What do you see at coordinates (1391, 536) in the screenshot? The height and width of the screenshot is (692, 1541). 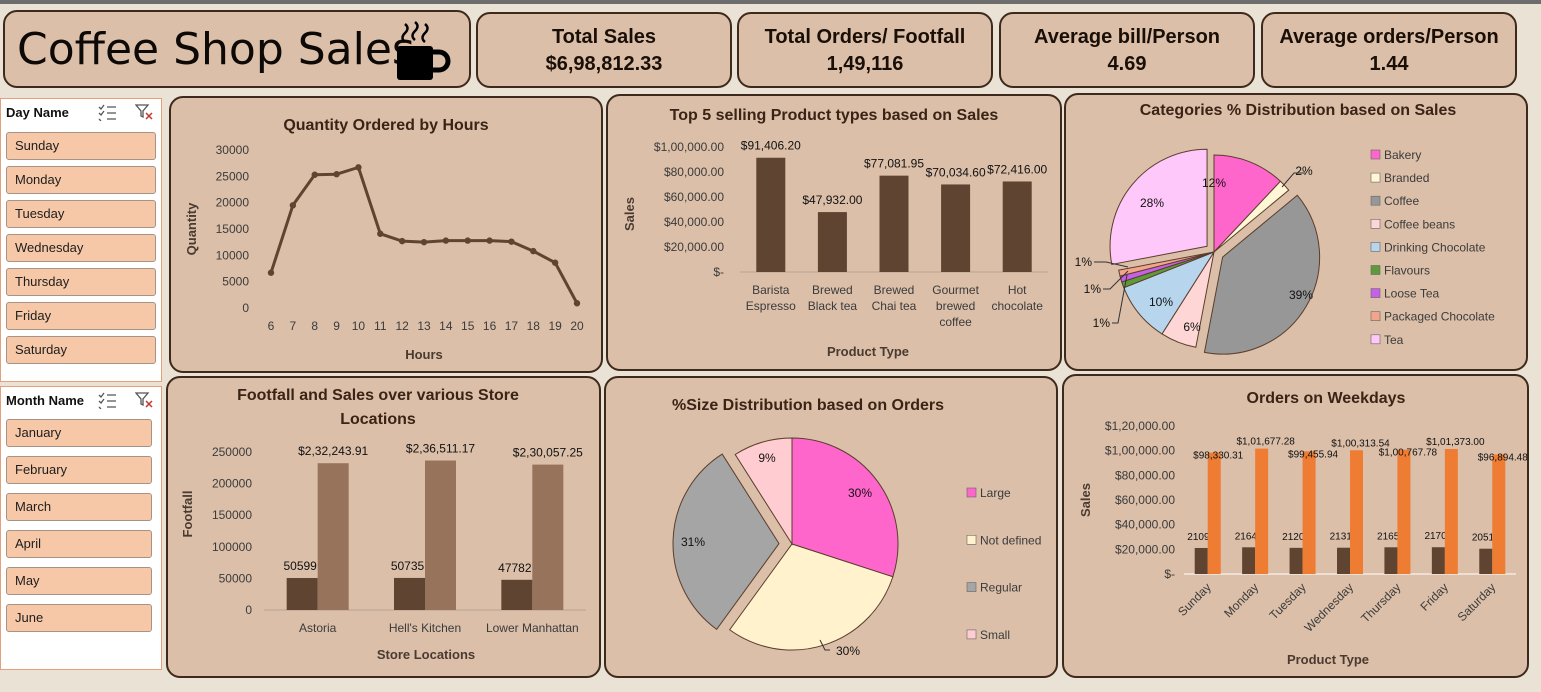 I see `data-label: 21654` at bounding box center [1391, 536].